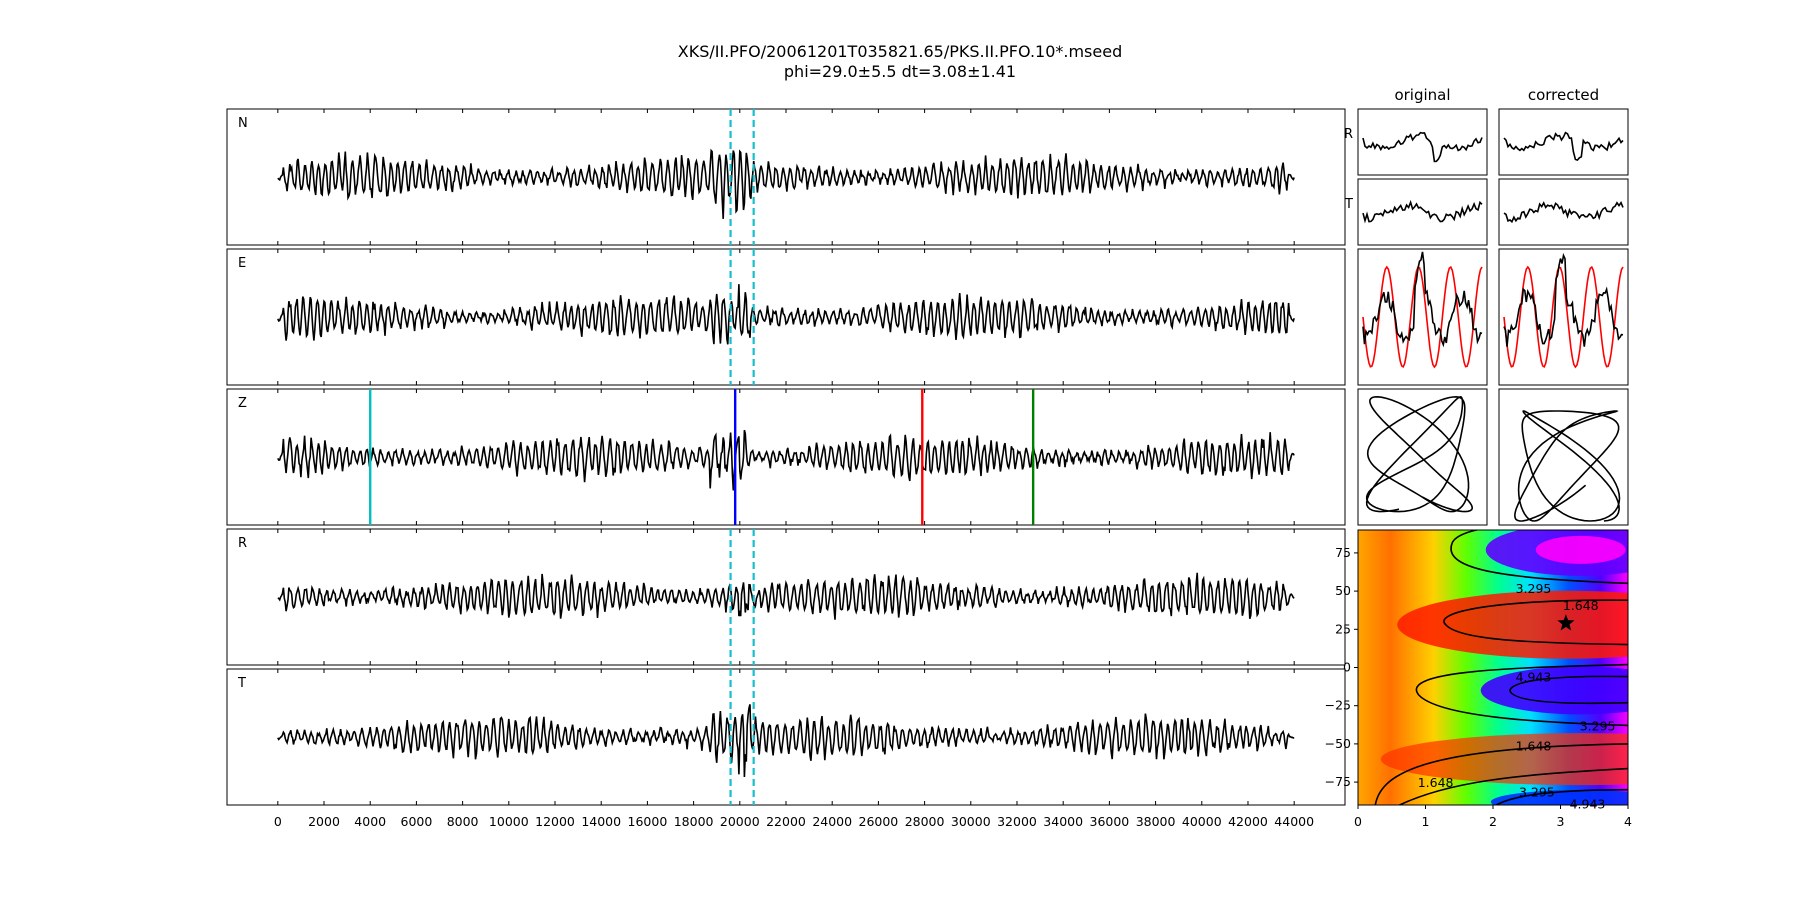  Describe the element at coordinates (879, 821) in the screenshot. I see `x-tick-label: 26000` at that location.